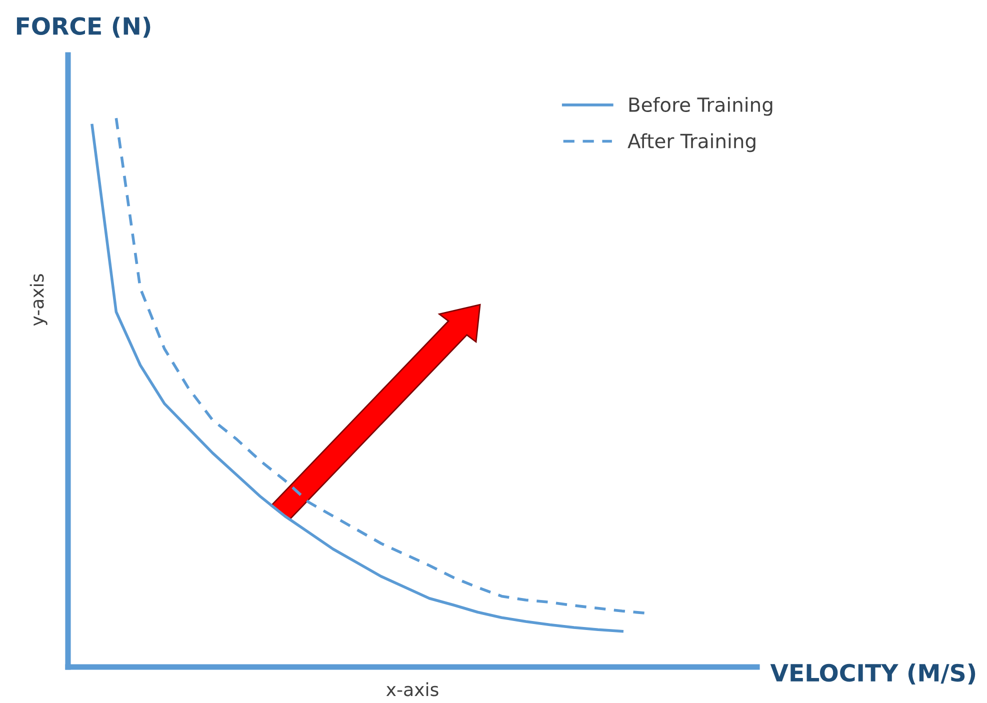 Image resolution: width=987 pixels, height=703 pixels. Describe the element at coordinates (692, 142) in the screenshot. I see `legend-label: After Training` at that location.